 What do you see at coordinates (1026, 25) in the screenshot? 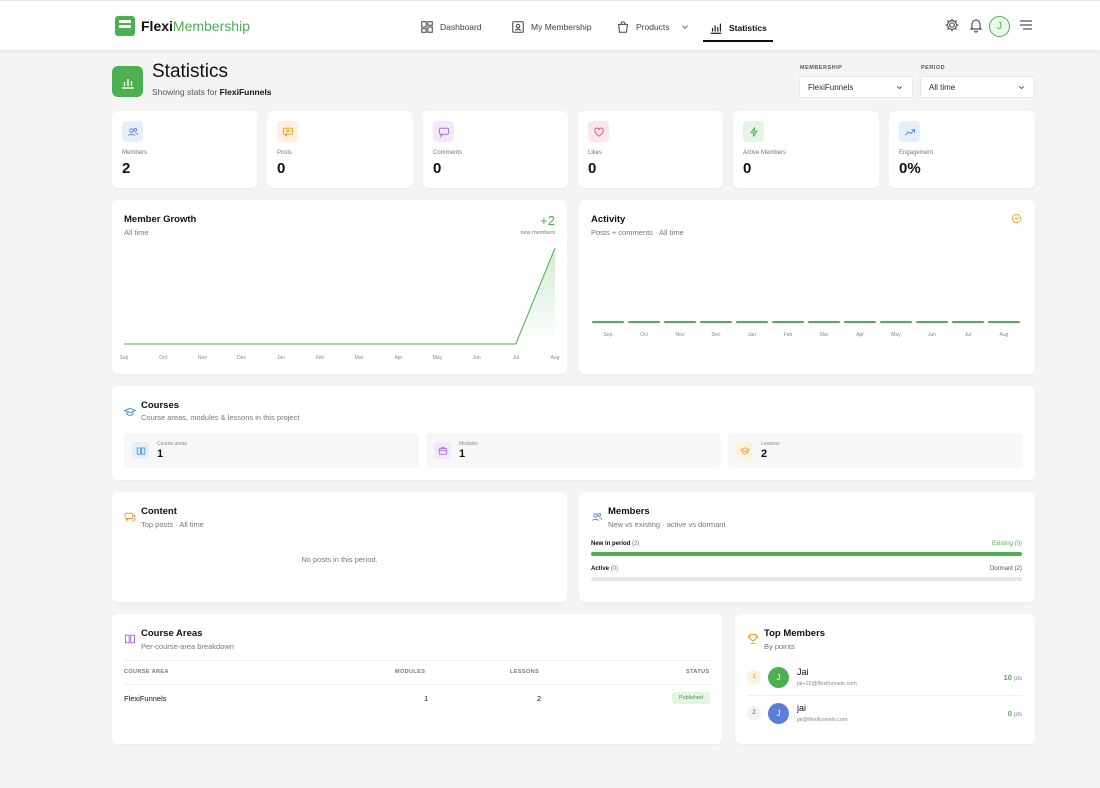
I see `menu-icon` at bounding box center [1026, 25].